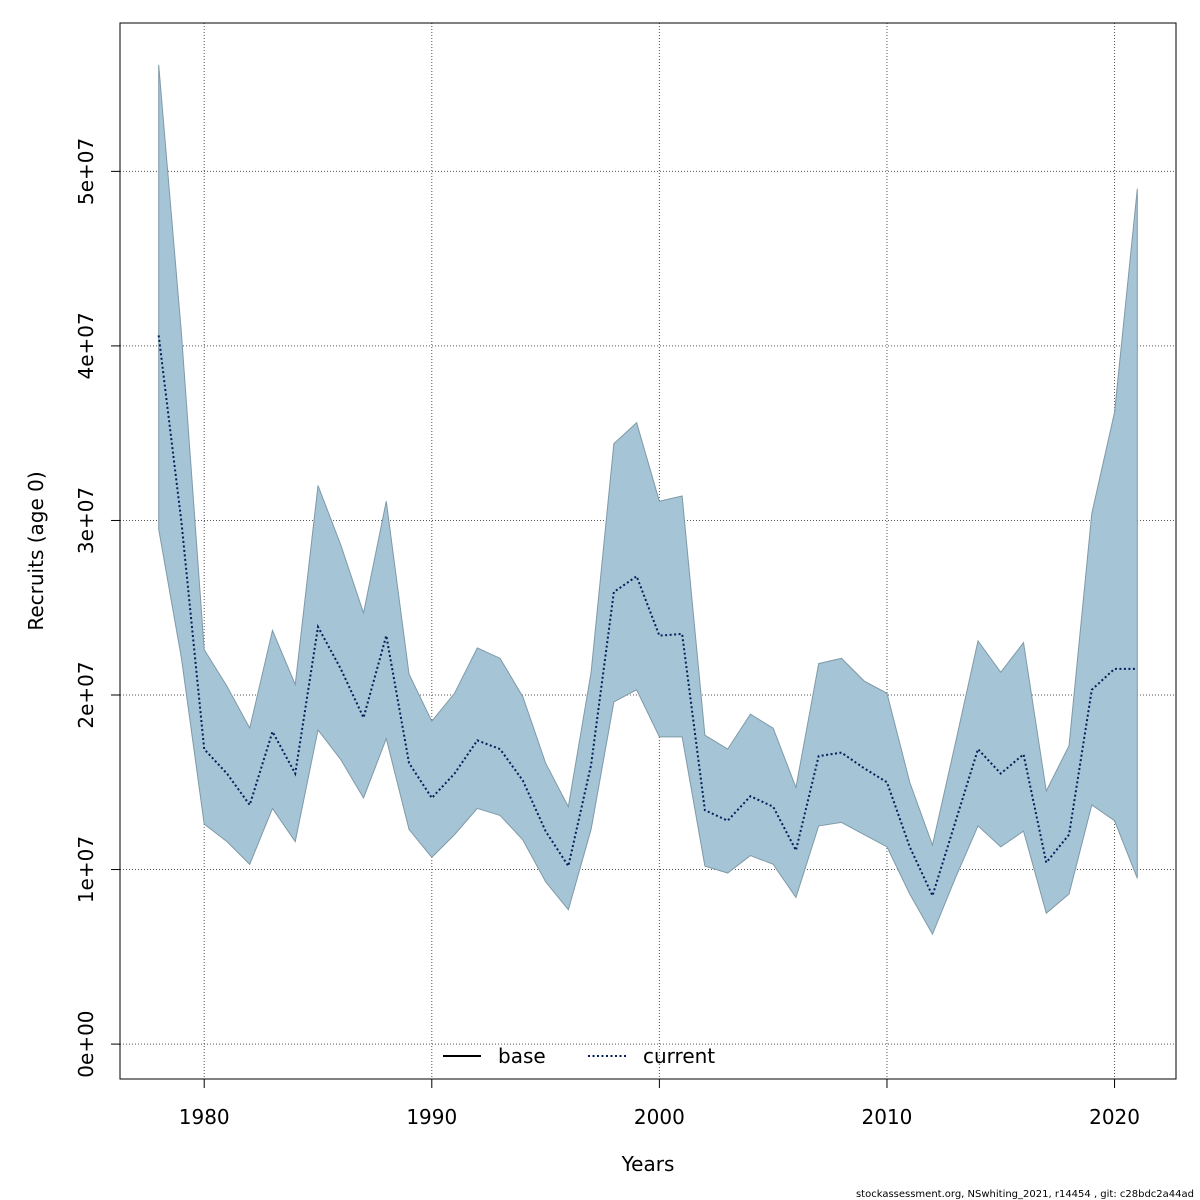 Image resolution: width=1200 pixels, height=1200 pixels. I want to click on y-tick-label: 0e+00, so click(86, 1043).